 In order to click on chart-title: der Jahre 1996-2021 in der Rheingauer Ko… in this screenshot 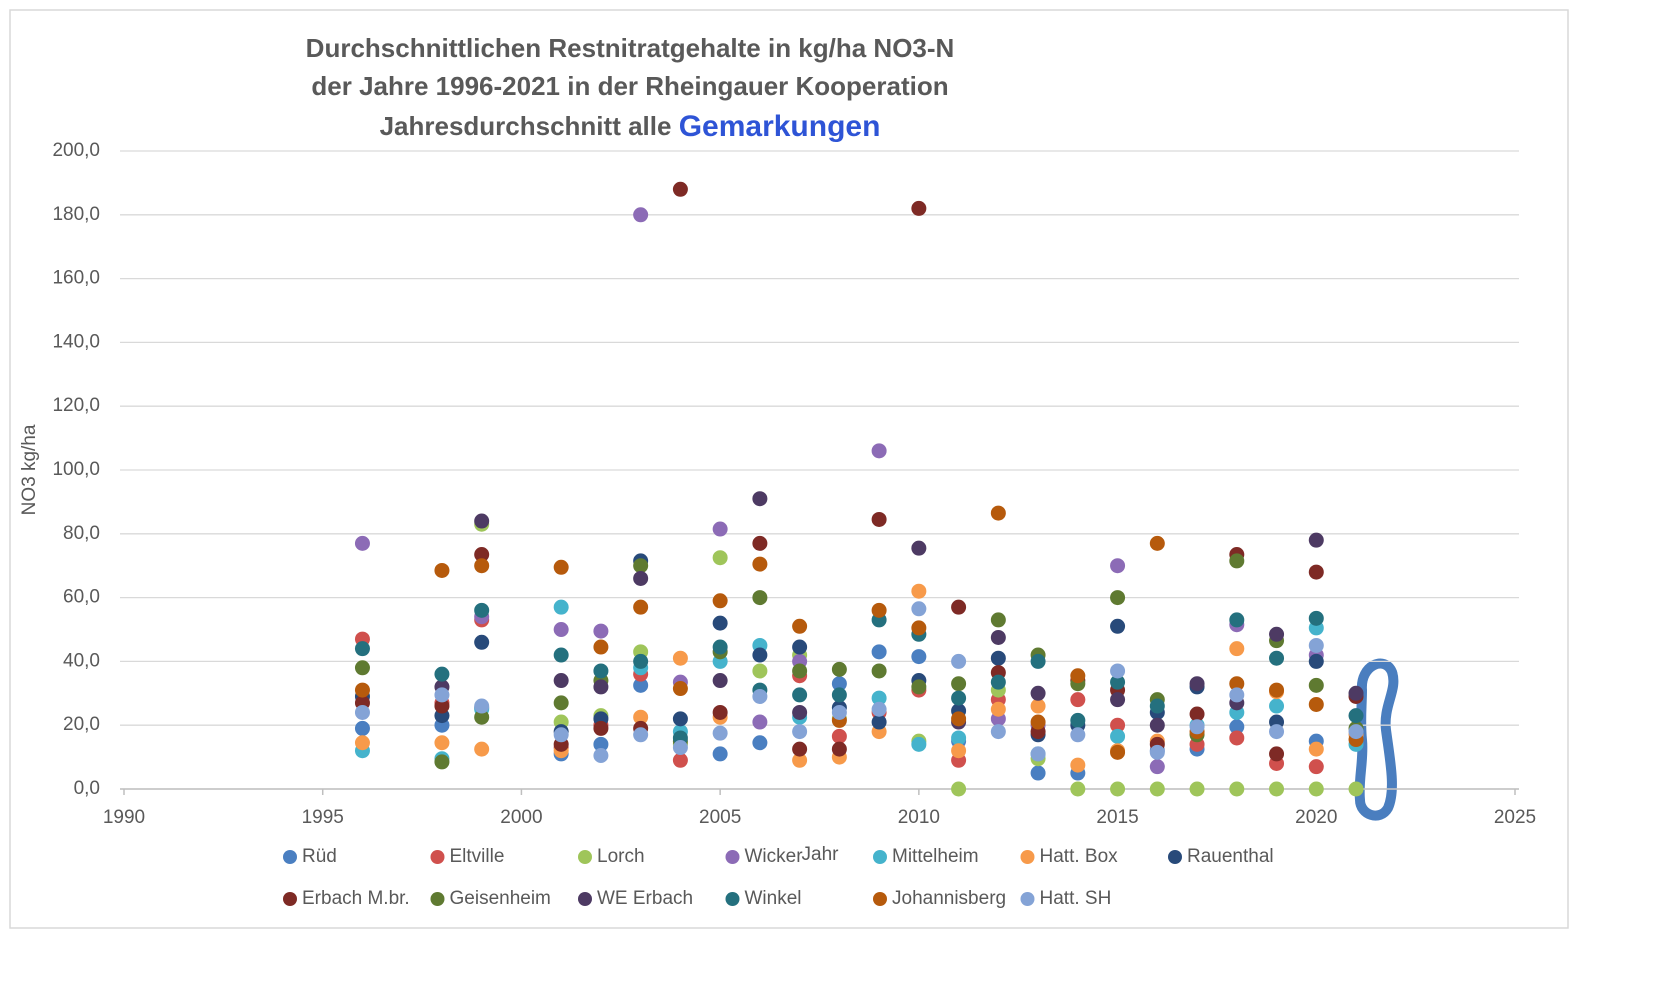, I will do `click(629, 86)`.